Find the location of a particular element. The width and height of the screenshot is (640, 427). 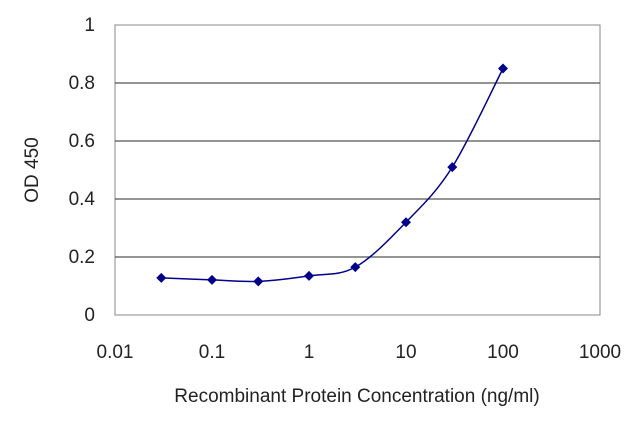

y-tick-label: 0.4 is located at coordinates (82, 199).